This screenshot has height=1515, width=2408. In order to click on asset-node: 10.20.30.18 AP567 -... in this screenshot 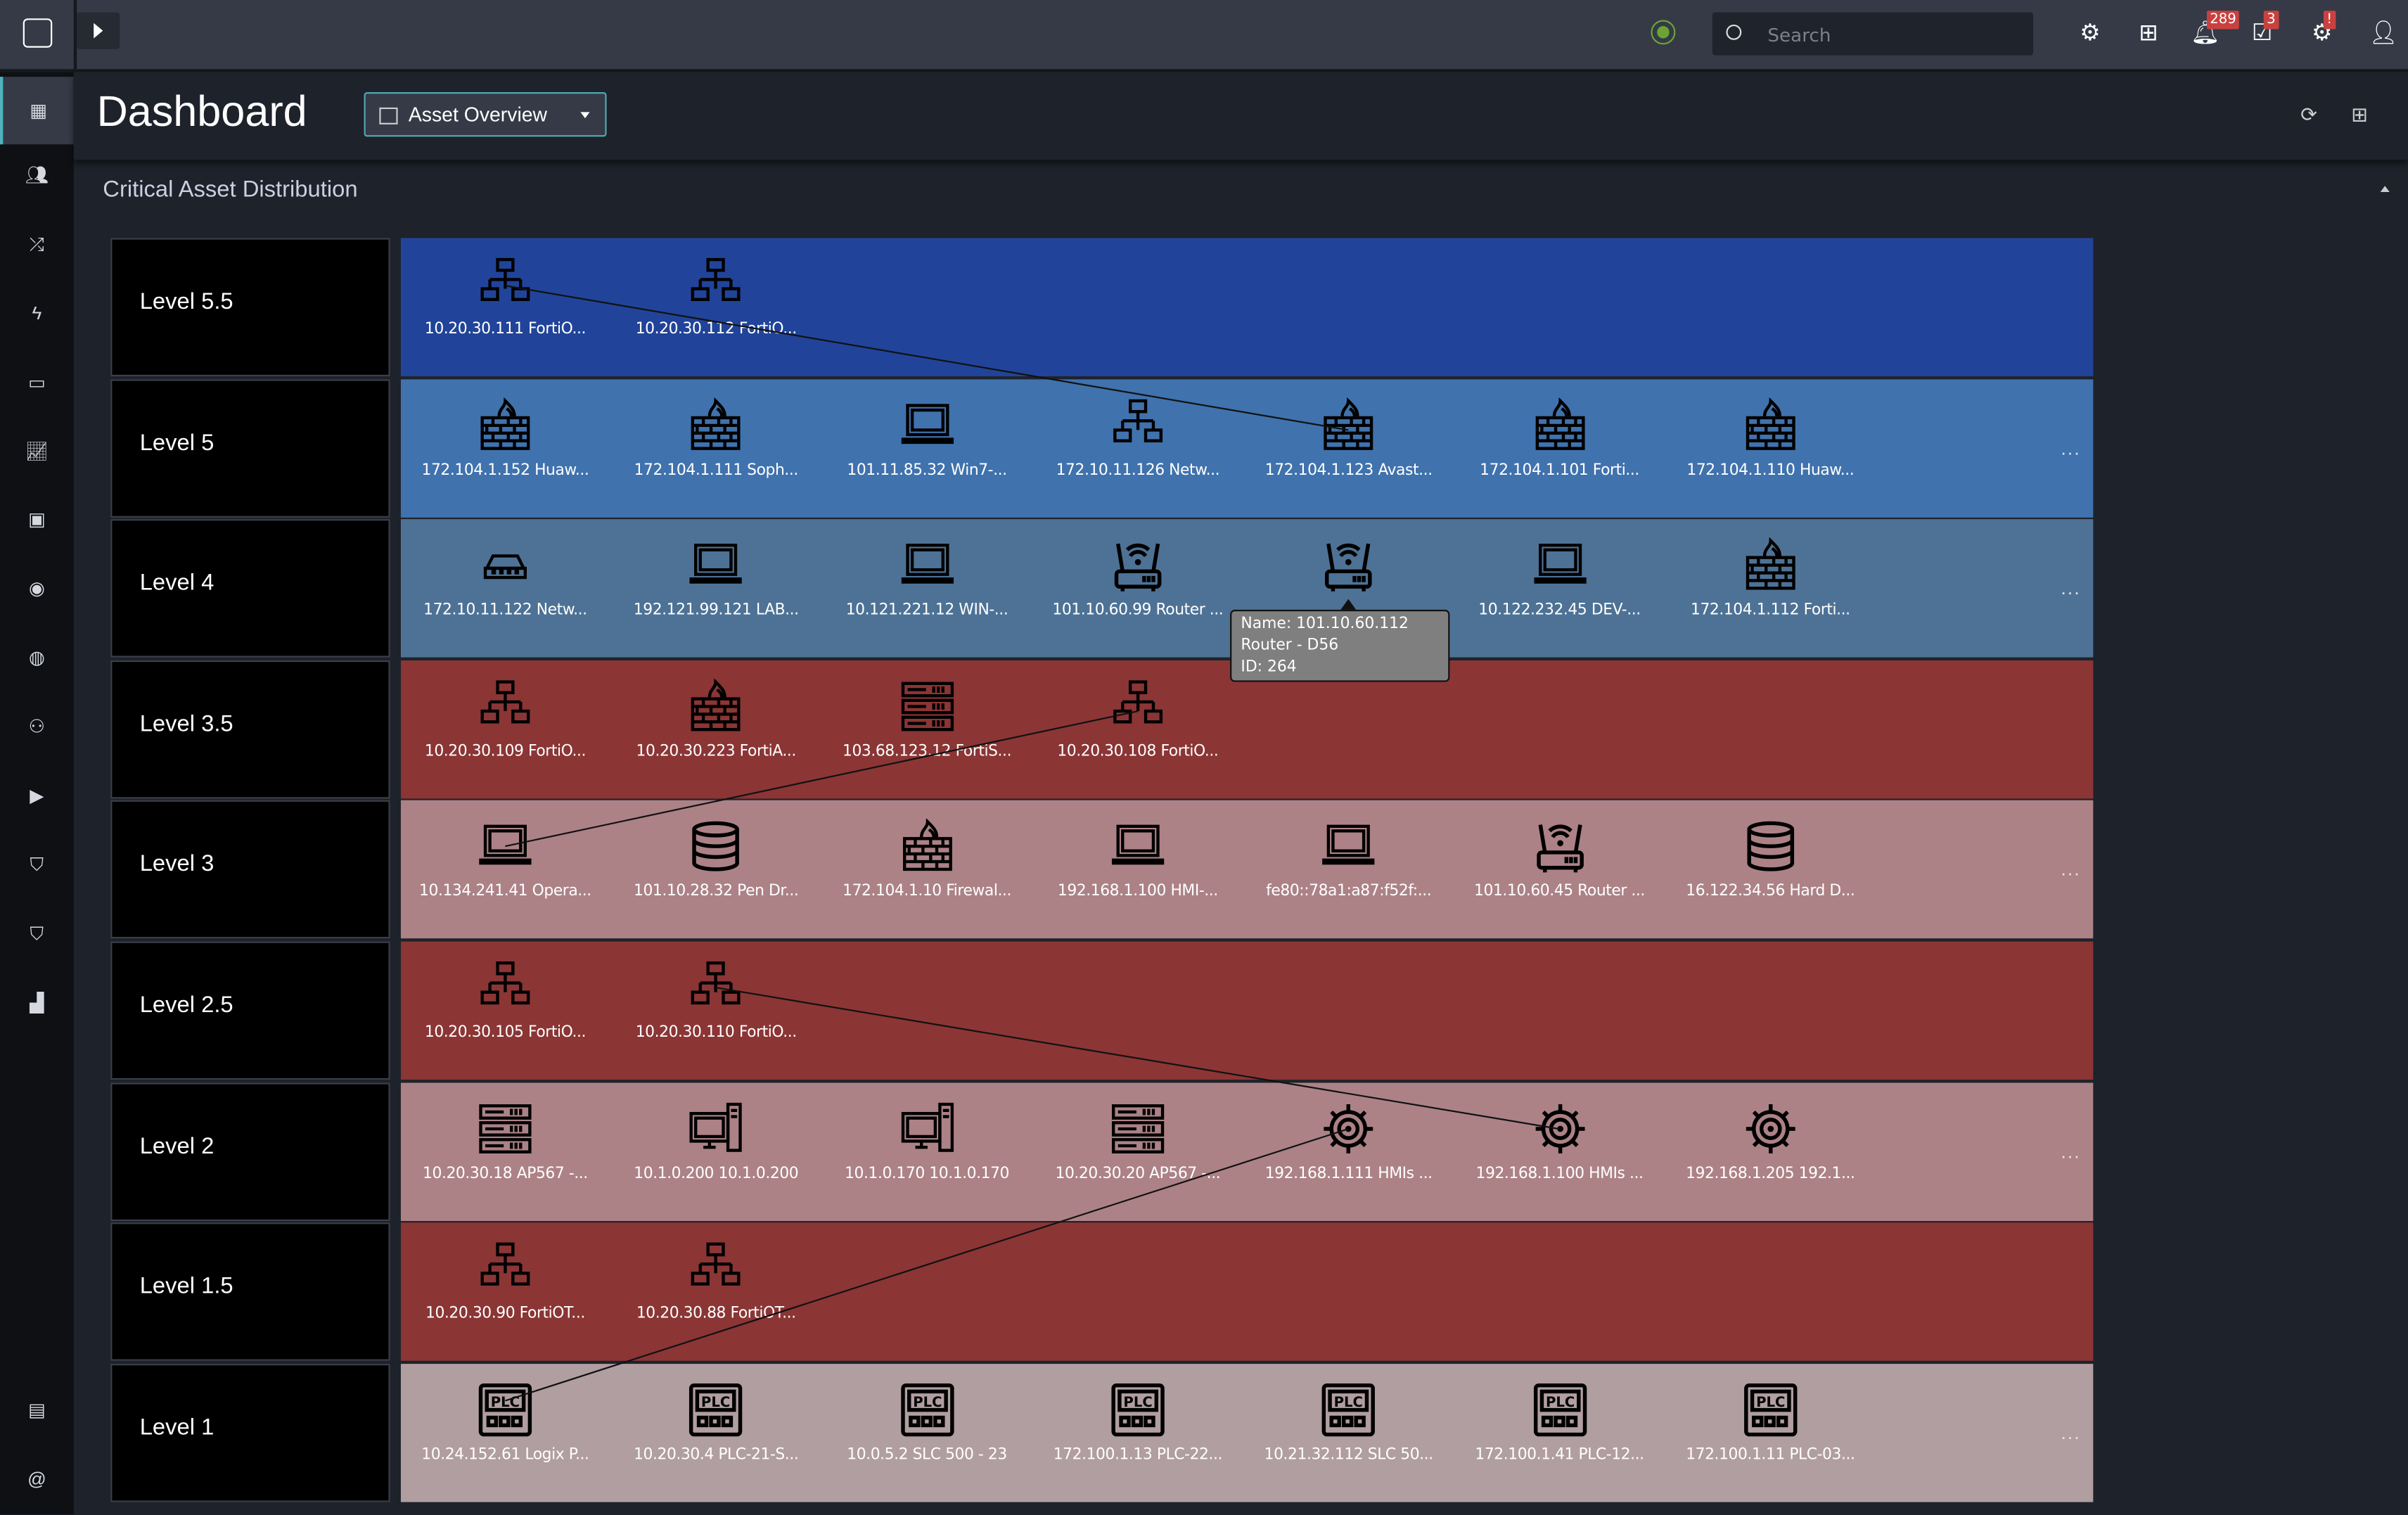, I will do `click(505, 1151)`.